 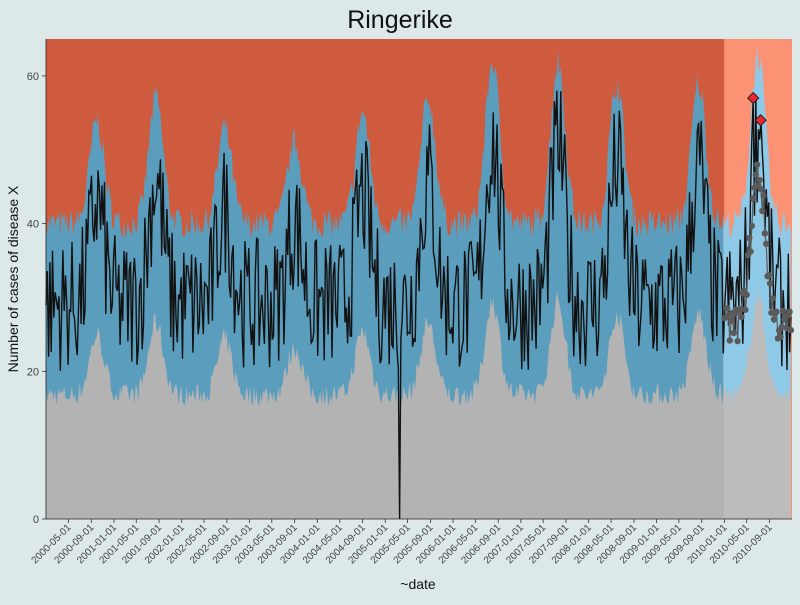 I want to click on chart-title: Ringerike, so click(x=400, y=20).